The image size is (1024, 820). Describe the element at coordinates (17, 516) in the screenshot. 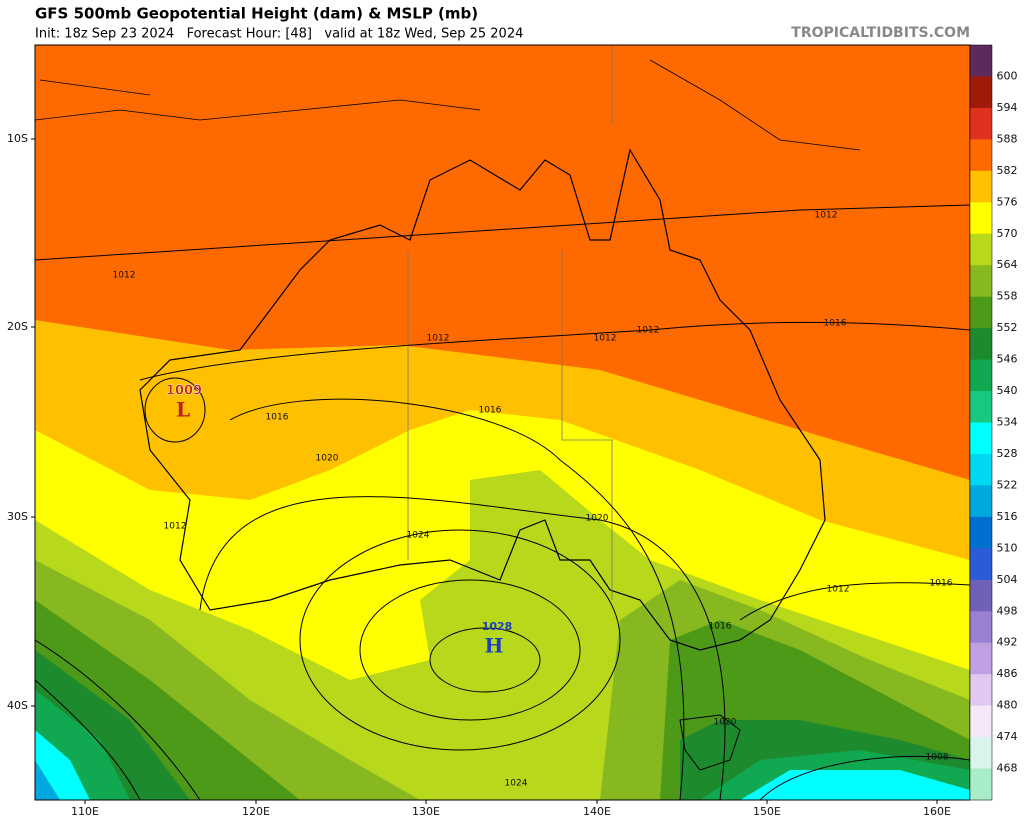

I see `lat-label: 30S` at that location.